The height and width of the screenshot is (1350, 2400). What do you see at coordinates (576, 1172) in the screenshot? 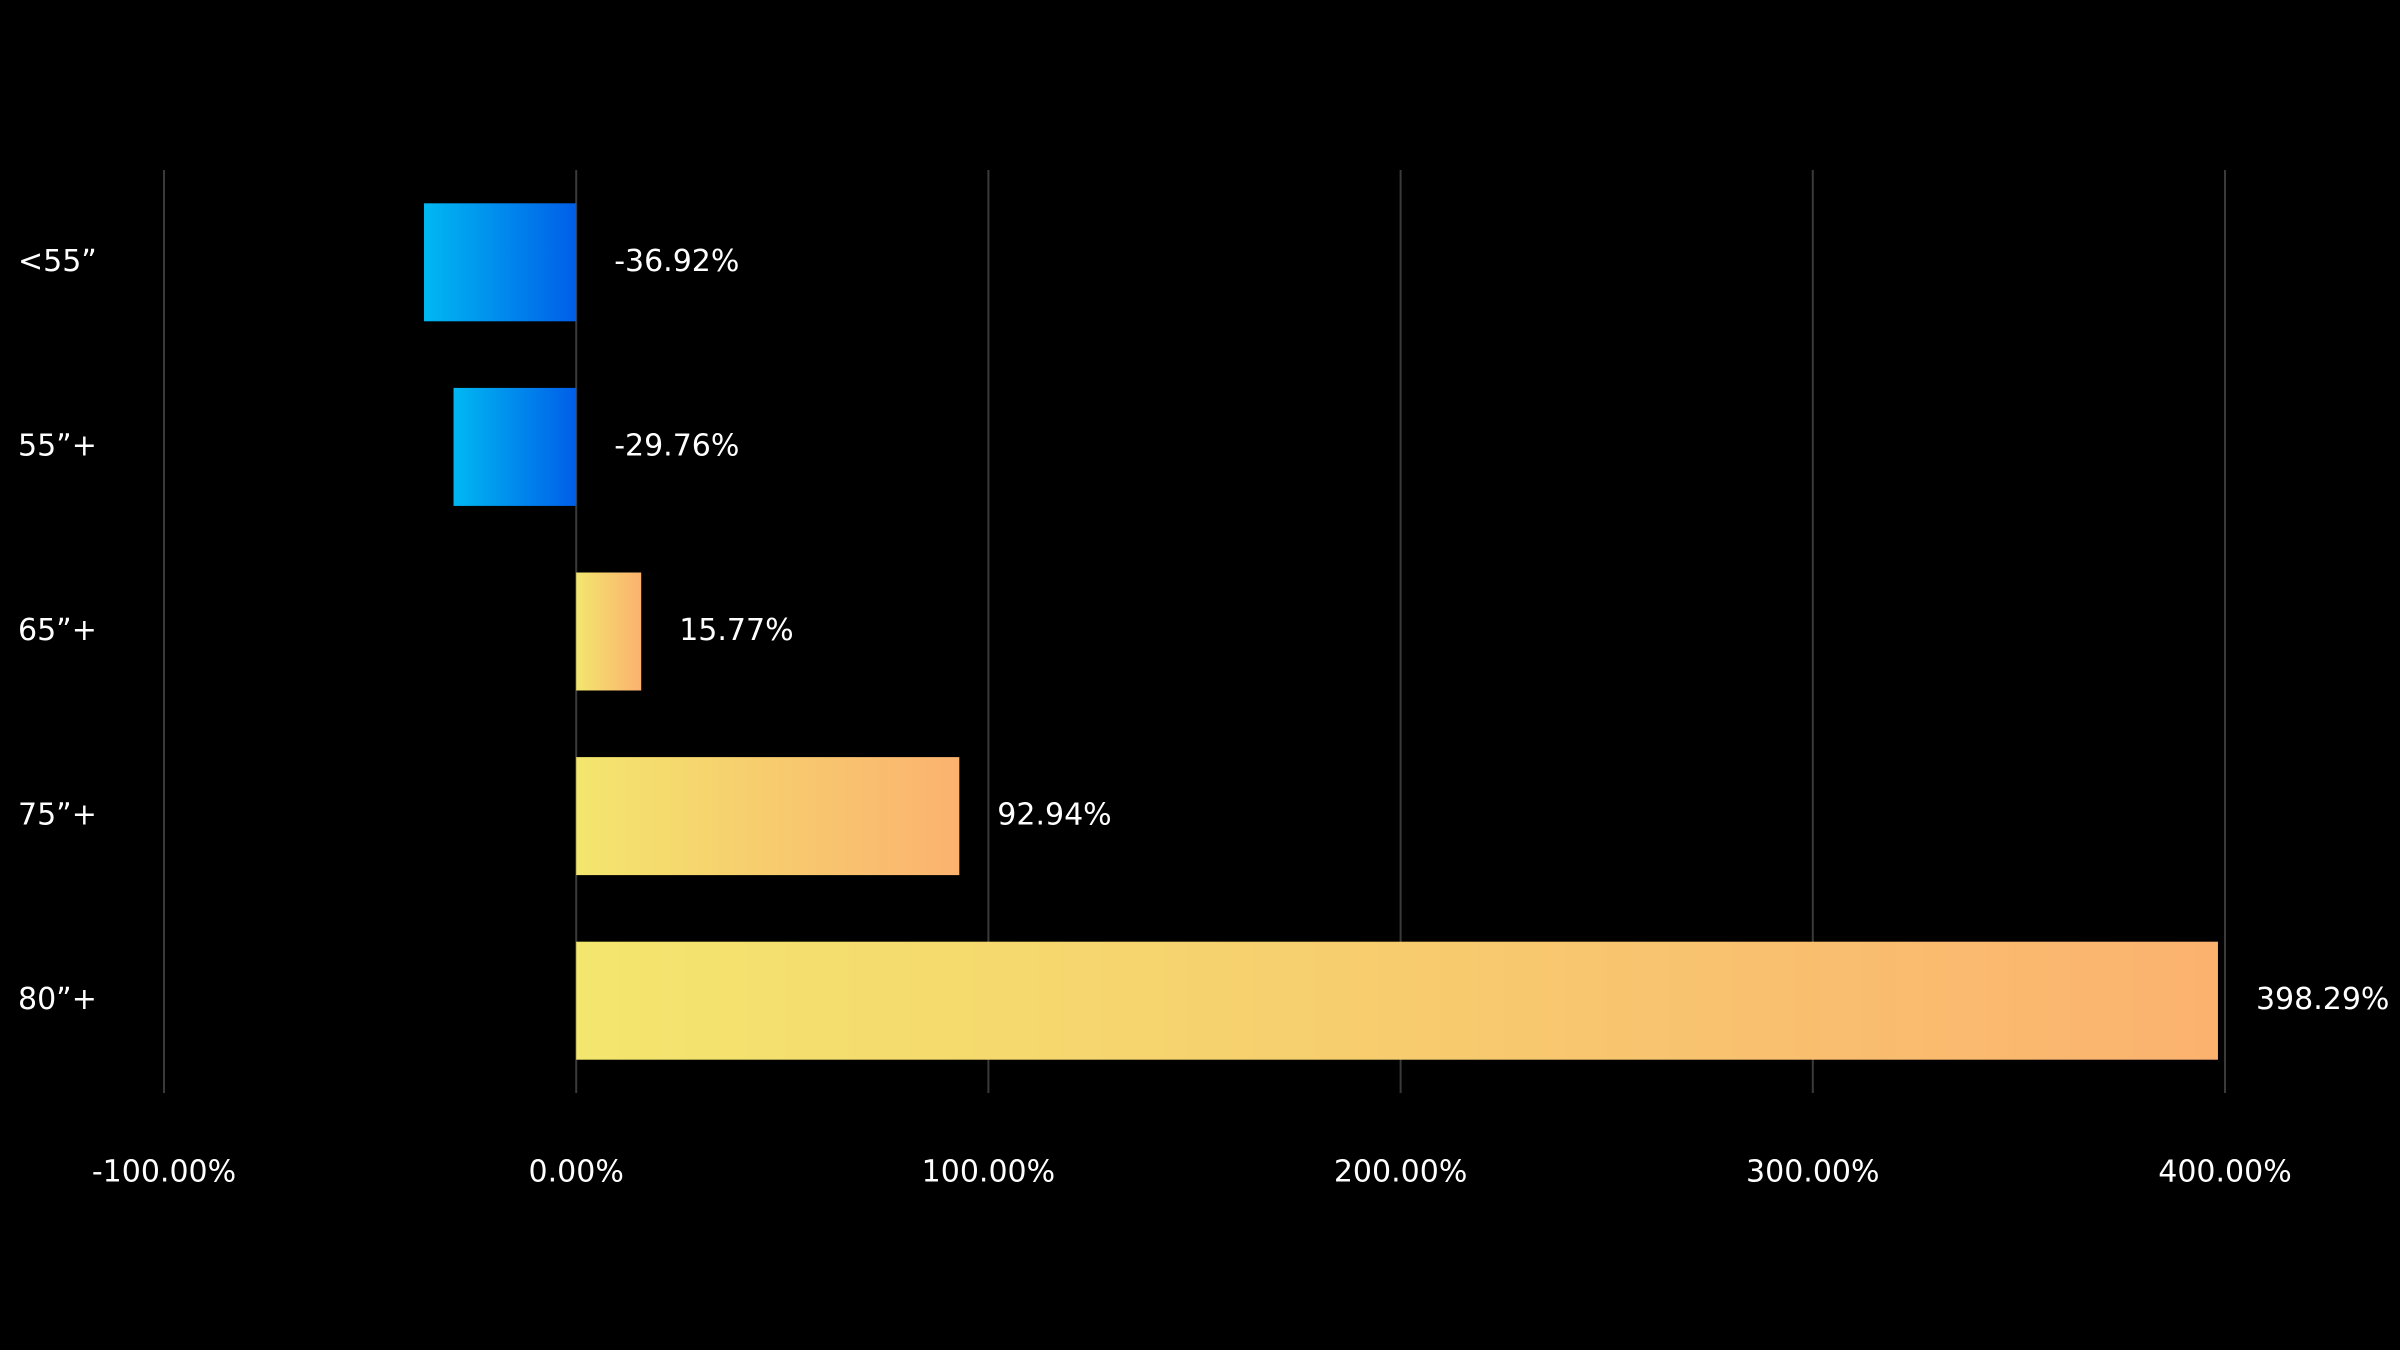
I see `x-tick-label: 0.00%` at bounding box center [576, 1172].